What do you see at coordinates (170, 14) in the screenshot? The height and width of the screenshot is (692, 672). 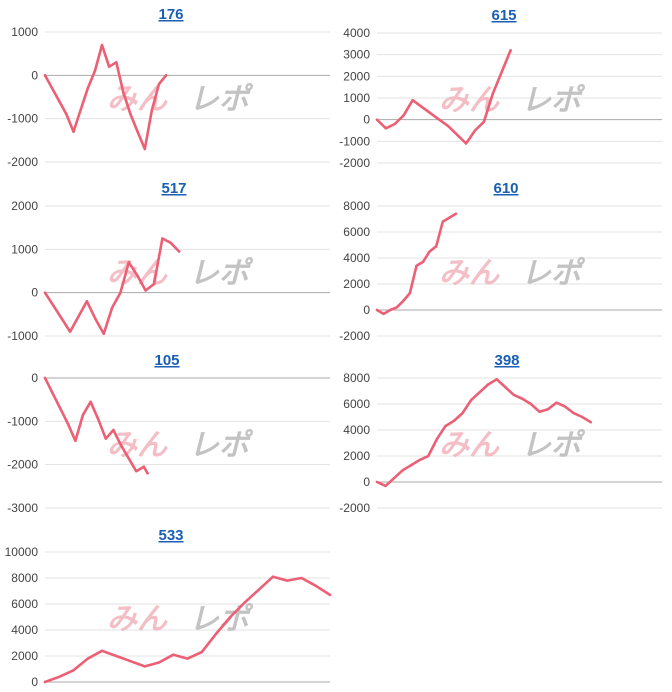 I see `chart-title-link: 176` at bounding box center [170, 14].